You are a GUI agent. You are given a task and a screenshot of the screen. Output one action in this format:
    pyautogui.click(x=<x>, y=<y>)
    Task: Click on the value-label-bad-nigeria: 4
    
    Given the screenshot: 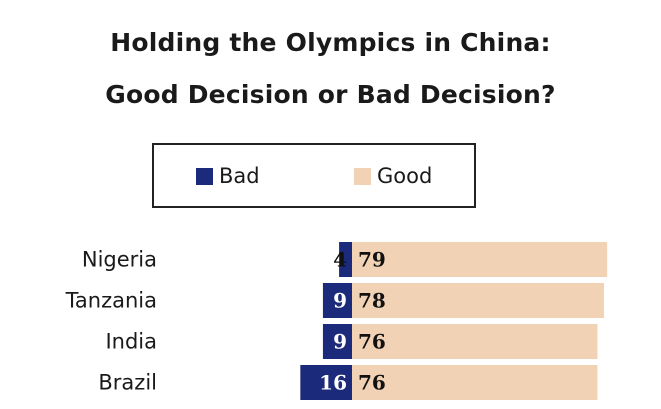 What is the action you would take?
    pyautogui.click(x=340, y=260)
    